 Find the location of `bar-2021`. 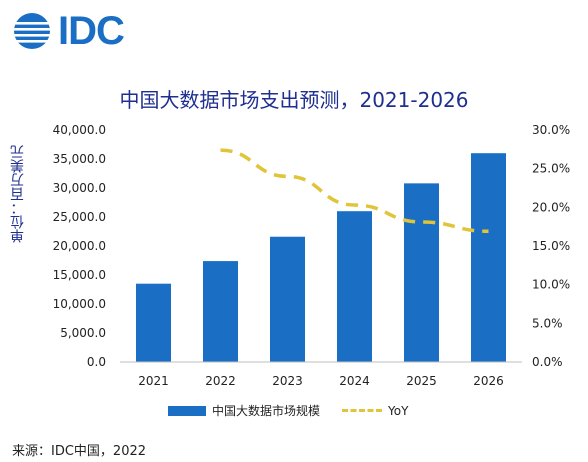

bar-2021 is located at coordinates (153, 322).